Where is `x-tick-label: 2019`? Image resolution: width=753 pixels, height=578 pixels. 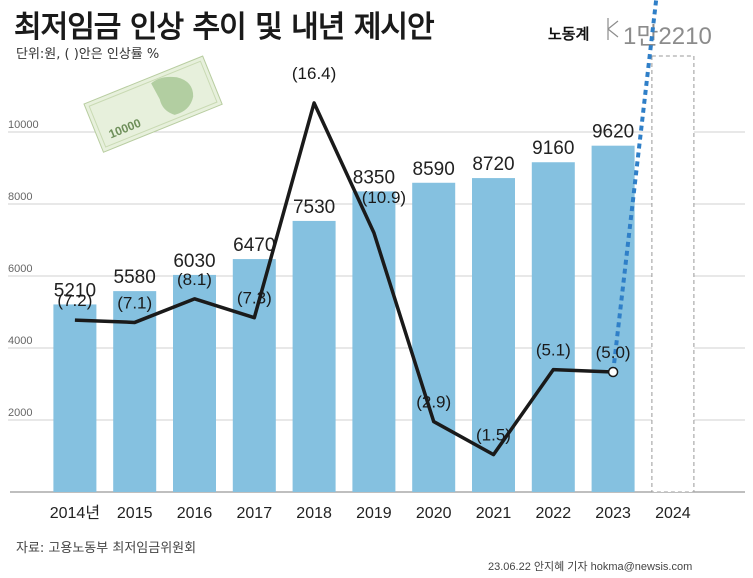 x-tick-label: 2019 is located at coordinates (374, 513).